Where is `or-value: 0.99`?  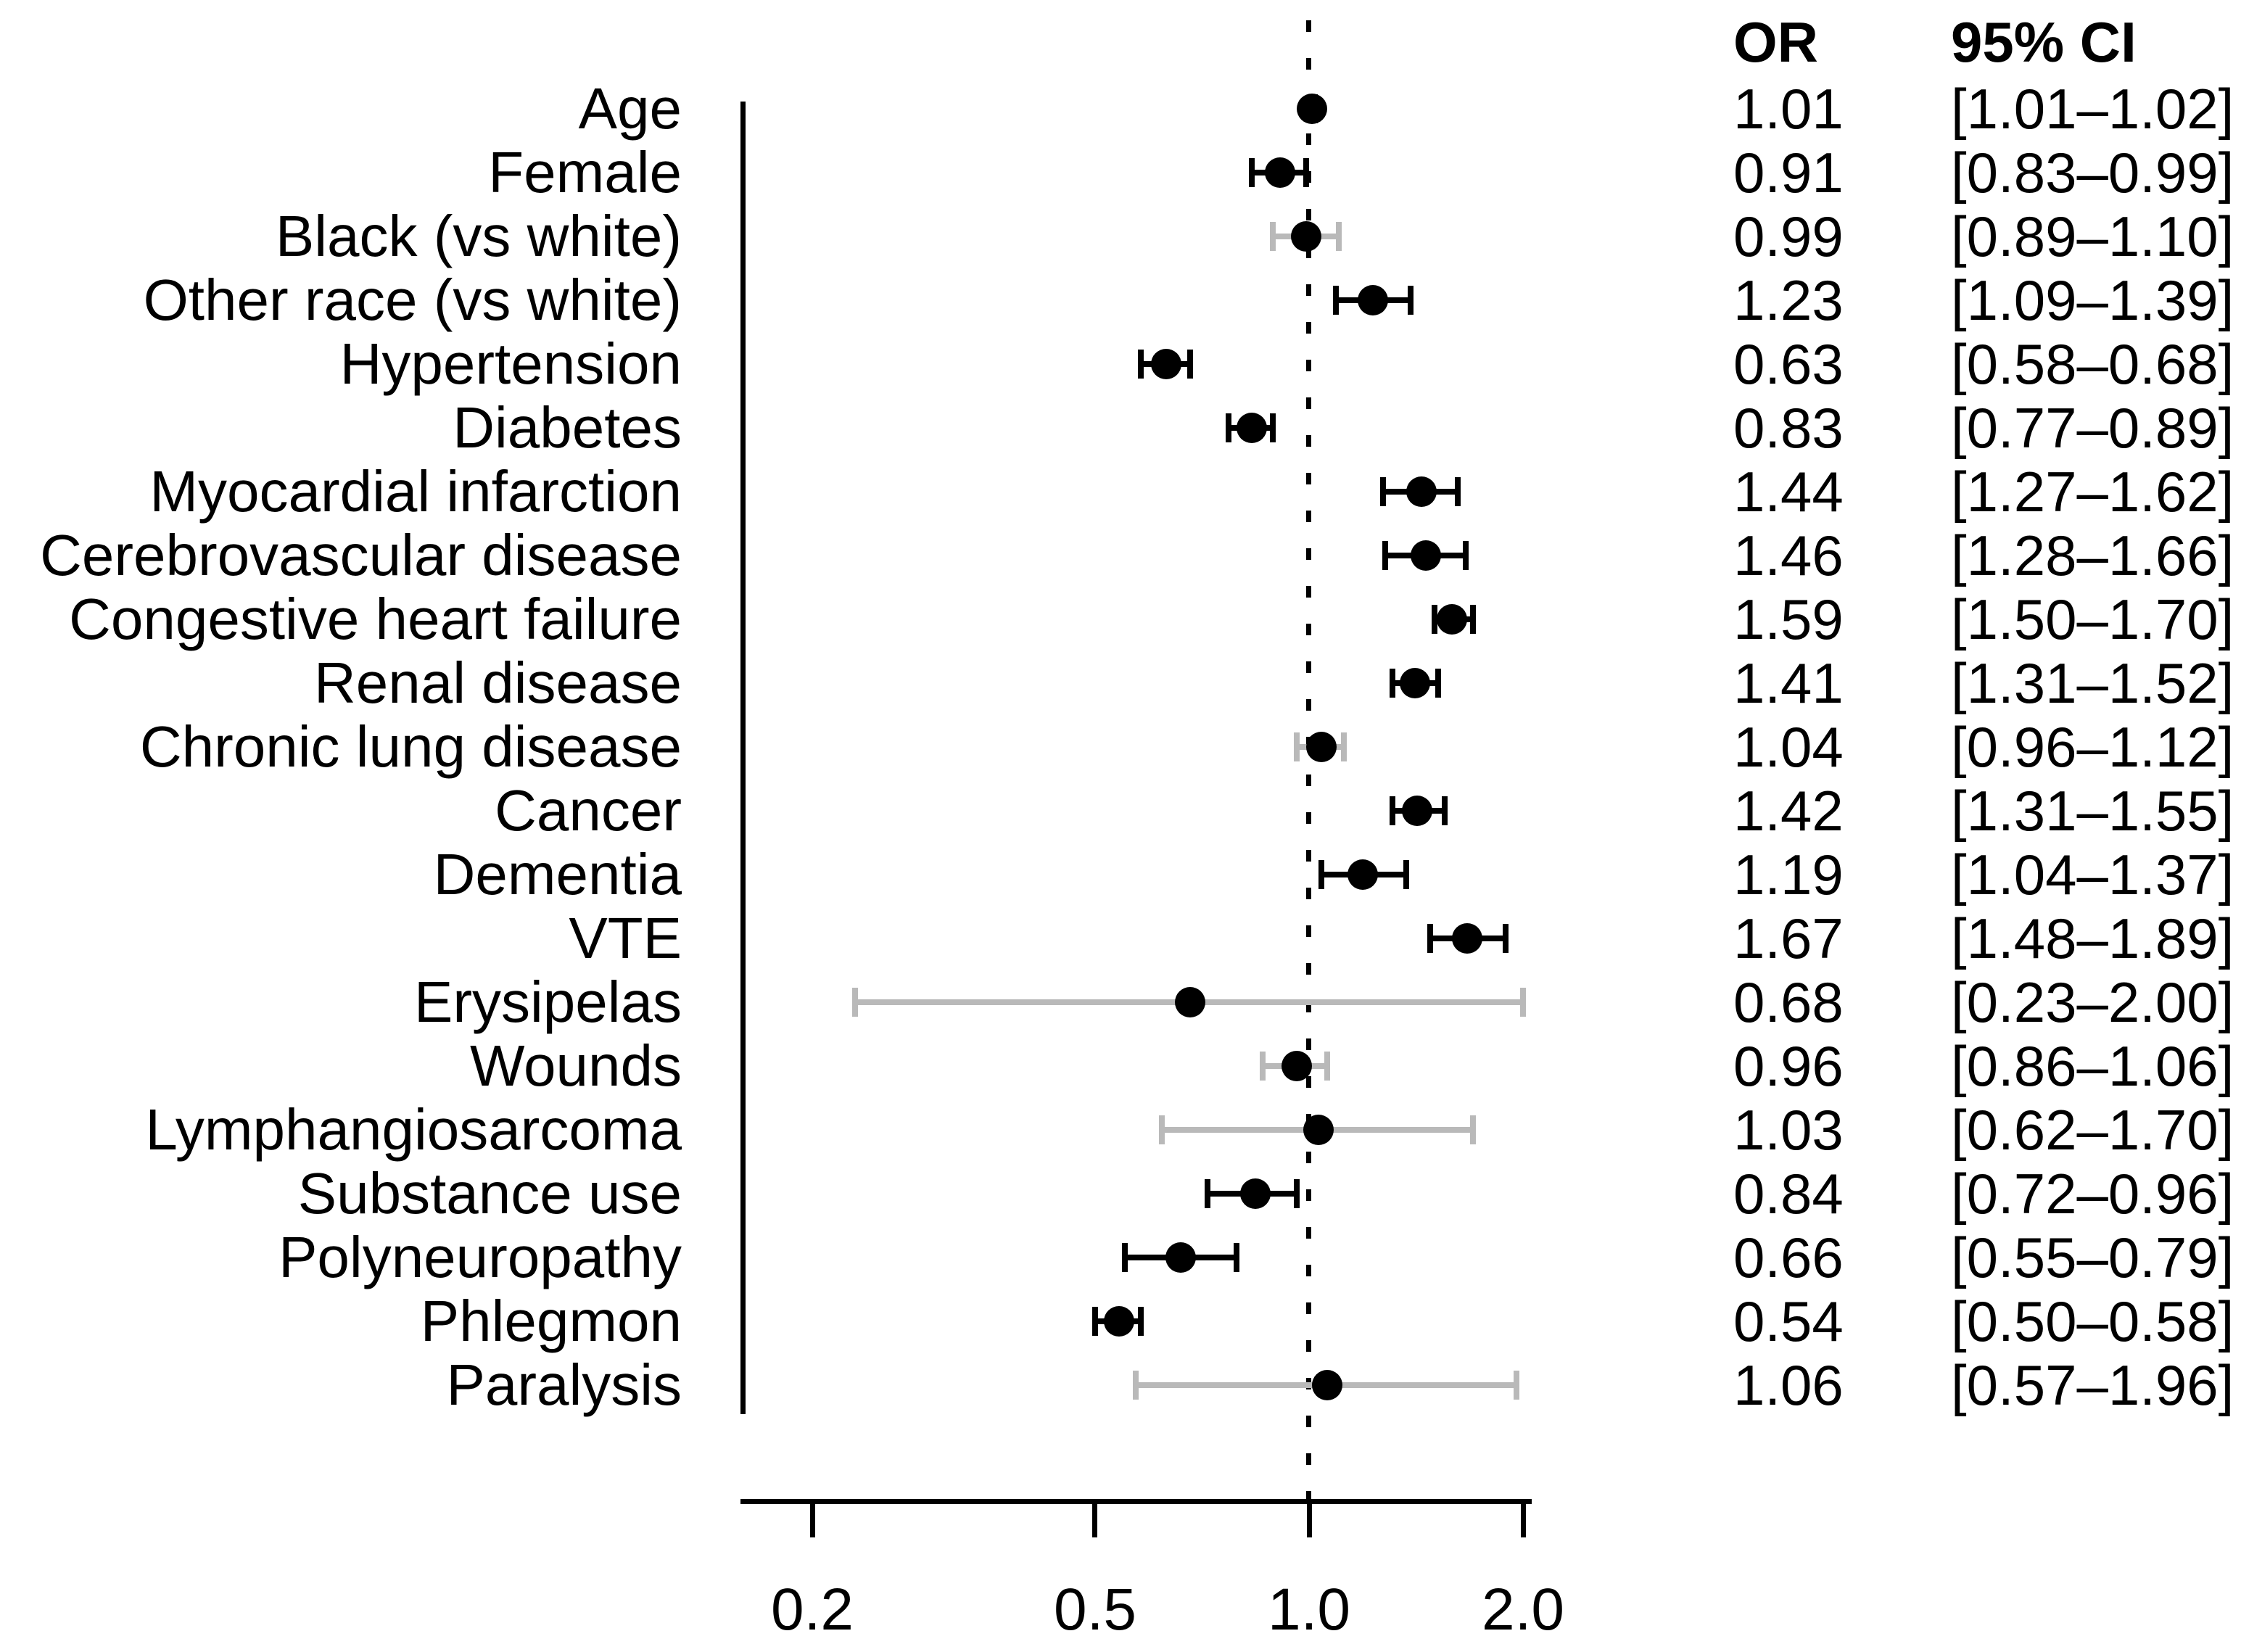 or-value: 0.99 is located at coordinates (1788, 236).